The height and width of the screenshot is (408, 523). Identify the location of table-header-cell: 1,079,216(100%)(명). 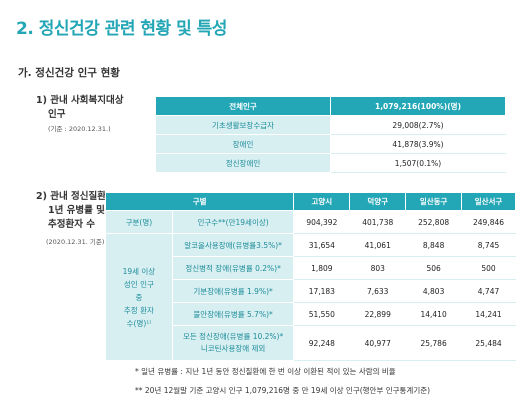
(418, 106).